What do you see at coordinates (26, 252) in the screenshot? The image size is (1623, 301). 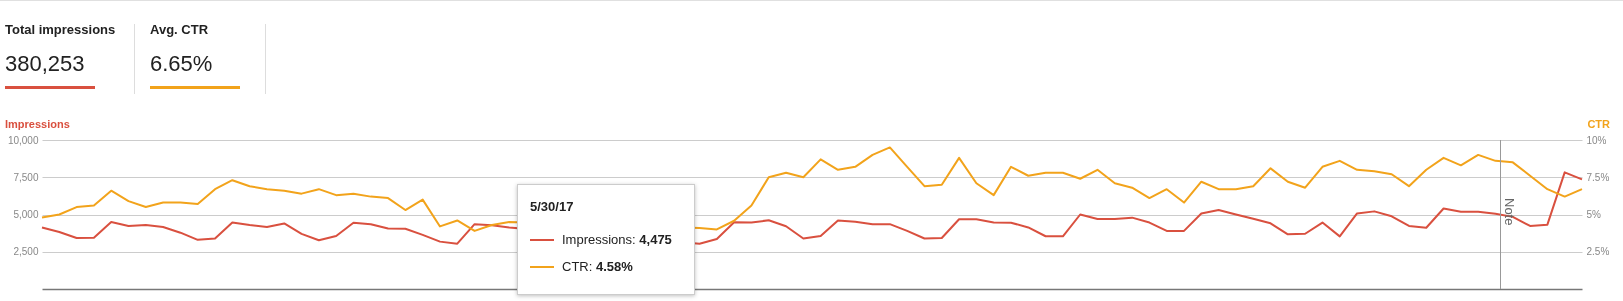 I see `y-tick-label: 2,500` at bounding box center [26, 252].